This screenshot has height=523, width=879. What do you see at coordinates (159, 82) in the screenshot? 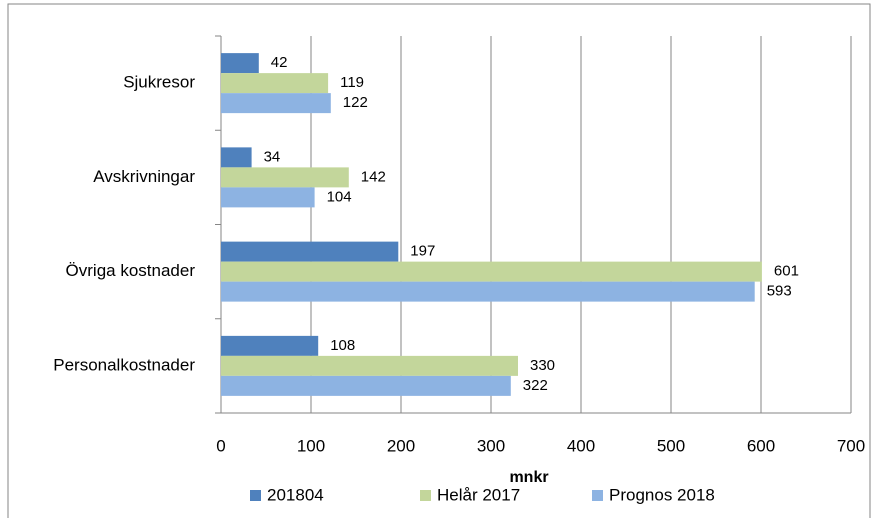
I see `y-tick-label: Sjukresor` at bounding box center [159, 82].